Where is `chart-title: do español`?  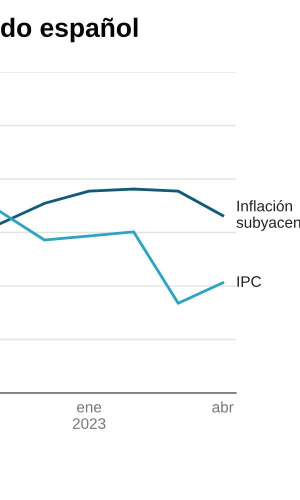 chart-title: do español is located at coordinates (69, 30).